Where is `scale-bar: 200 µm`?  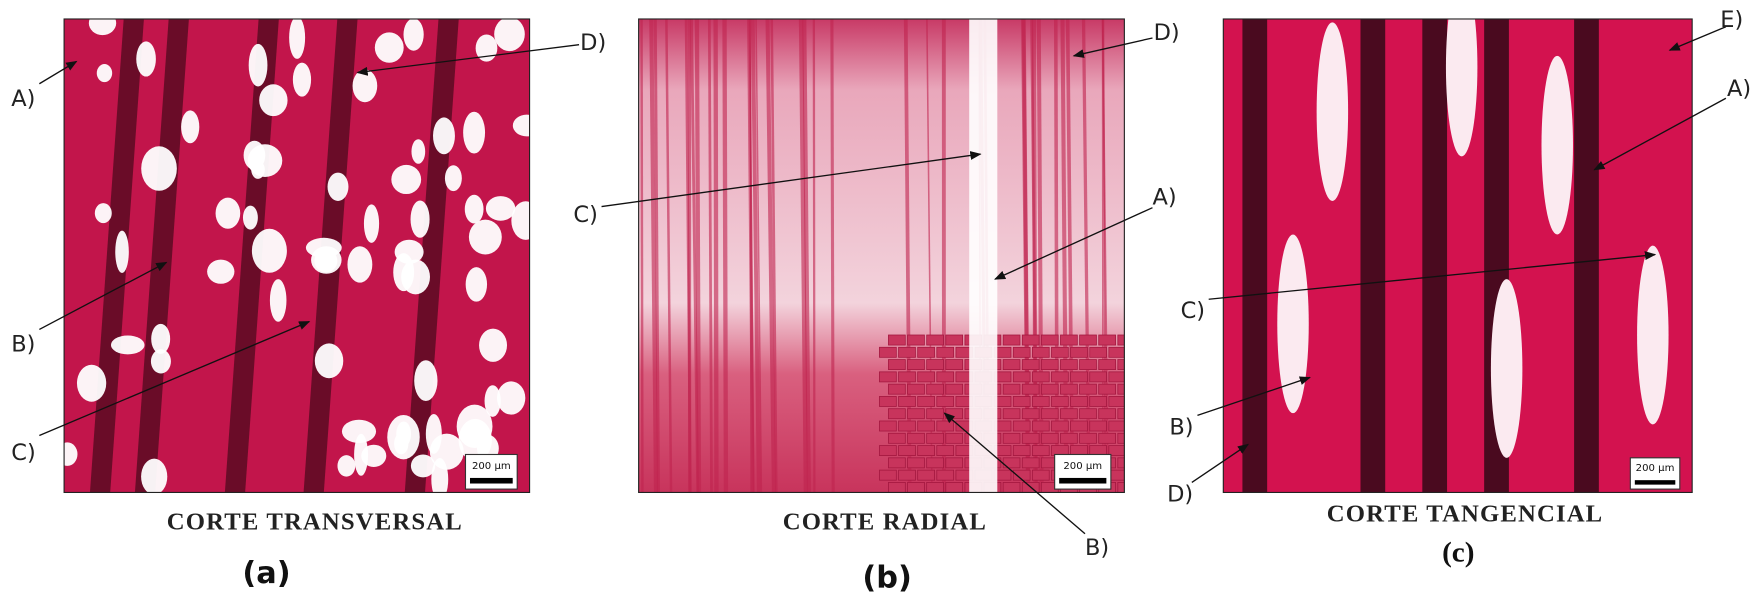
scale-bar: 200 µm is located at coordinates (491, 471).